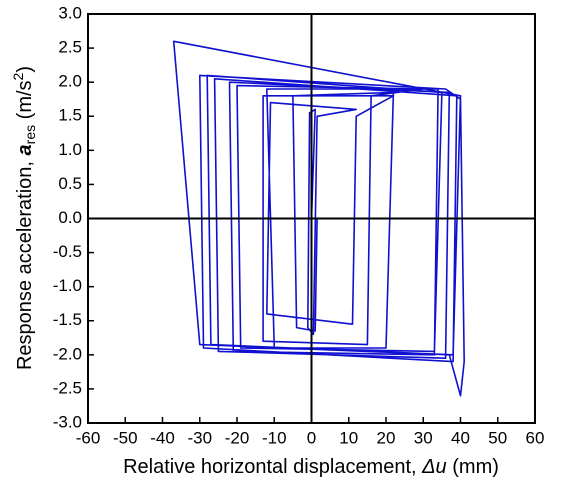 The height and width of the screenshot is (491, 565). What do you see at coordinates (67, 421) in the screenshot?
I see `y-tick-label: -3.0` at bounding box center [67, 421].